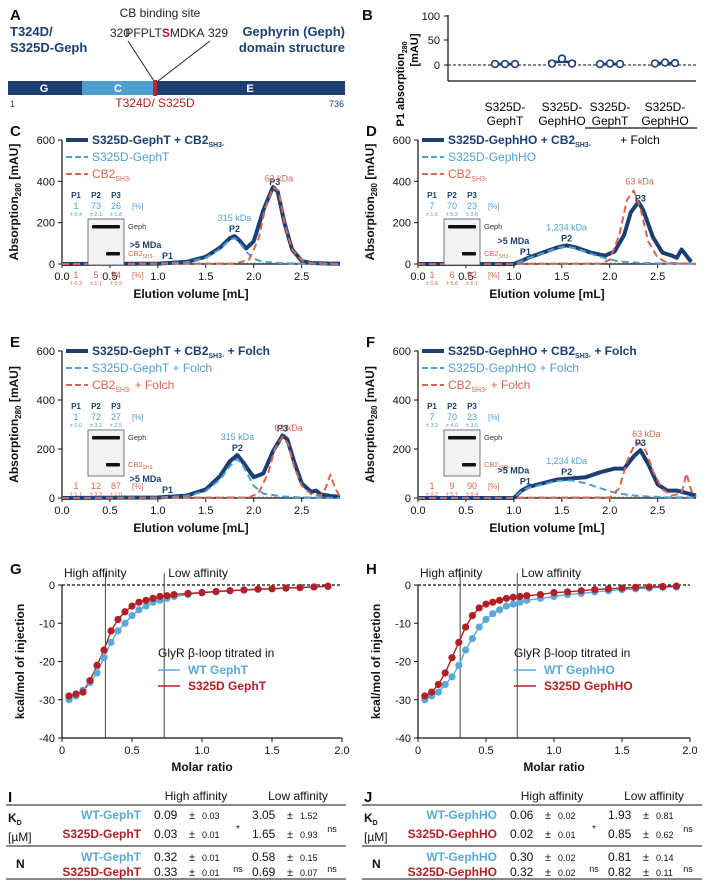 The height and width of the screenshot is (882, 709). What do you see at coordinates (160, 13) in the screenshot?
I see `cb-site-label: CB binding site` at bounding box center [160, 13].